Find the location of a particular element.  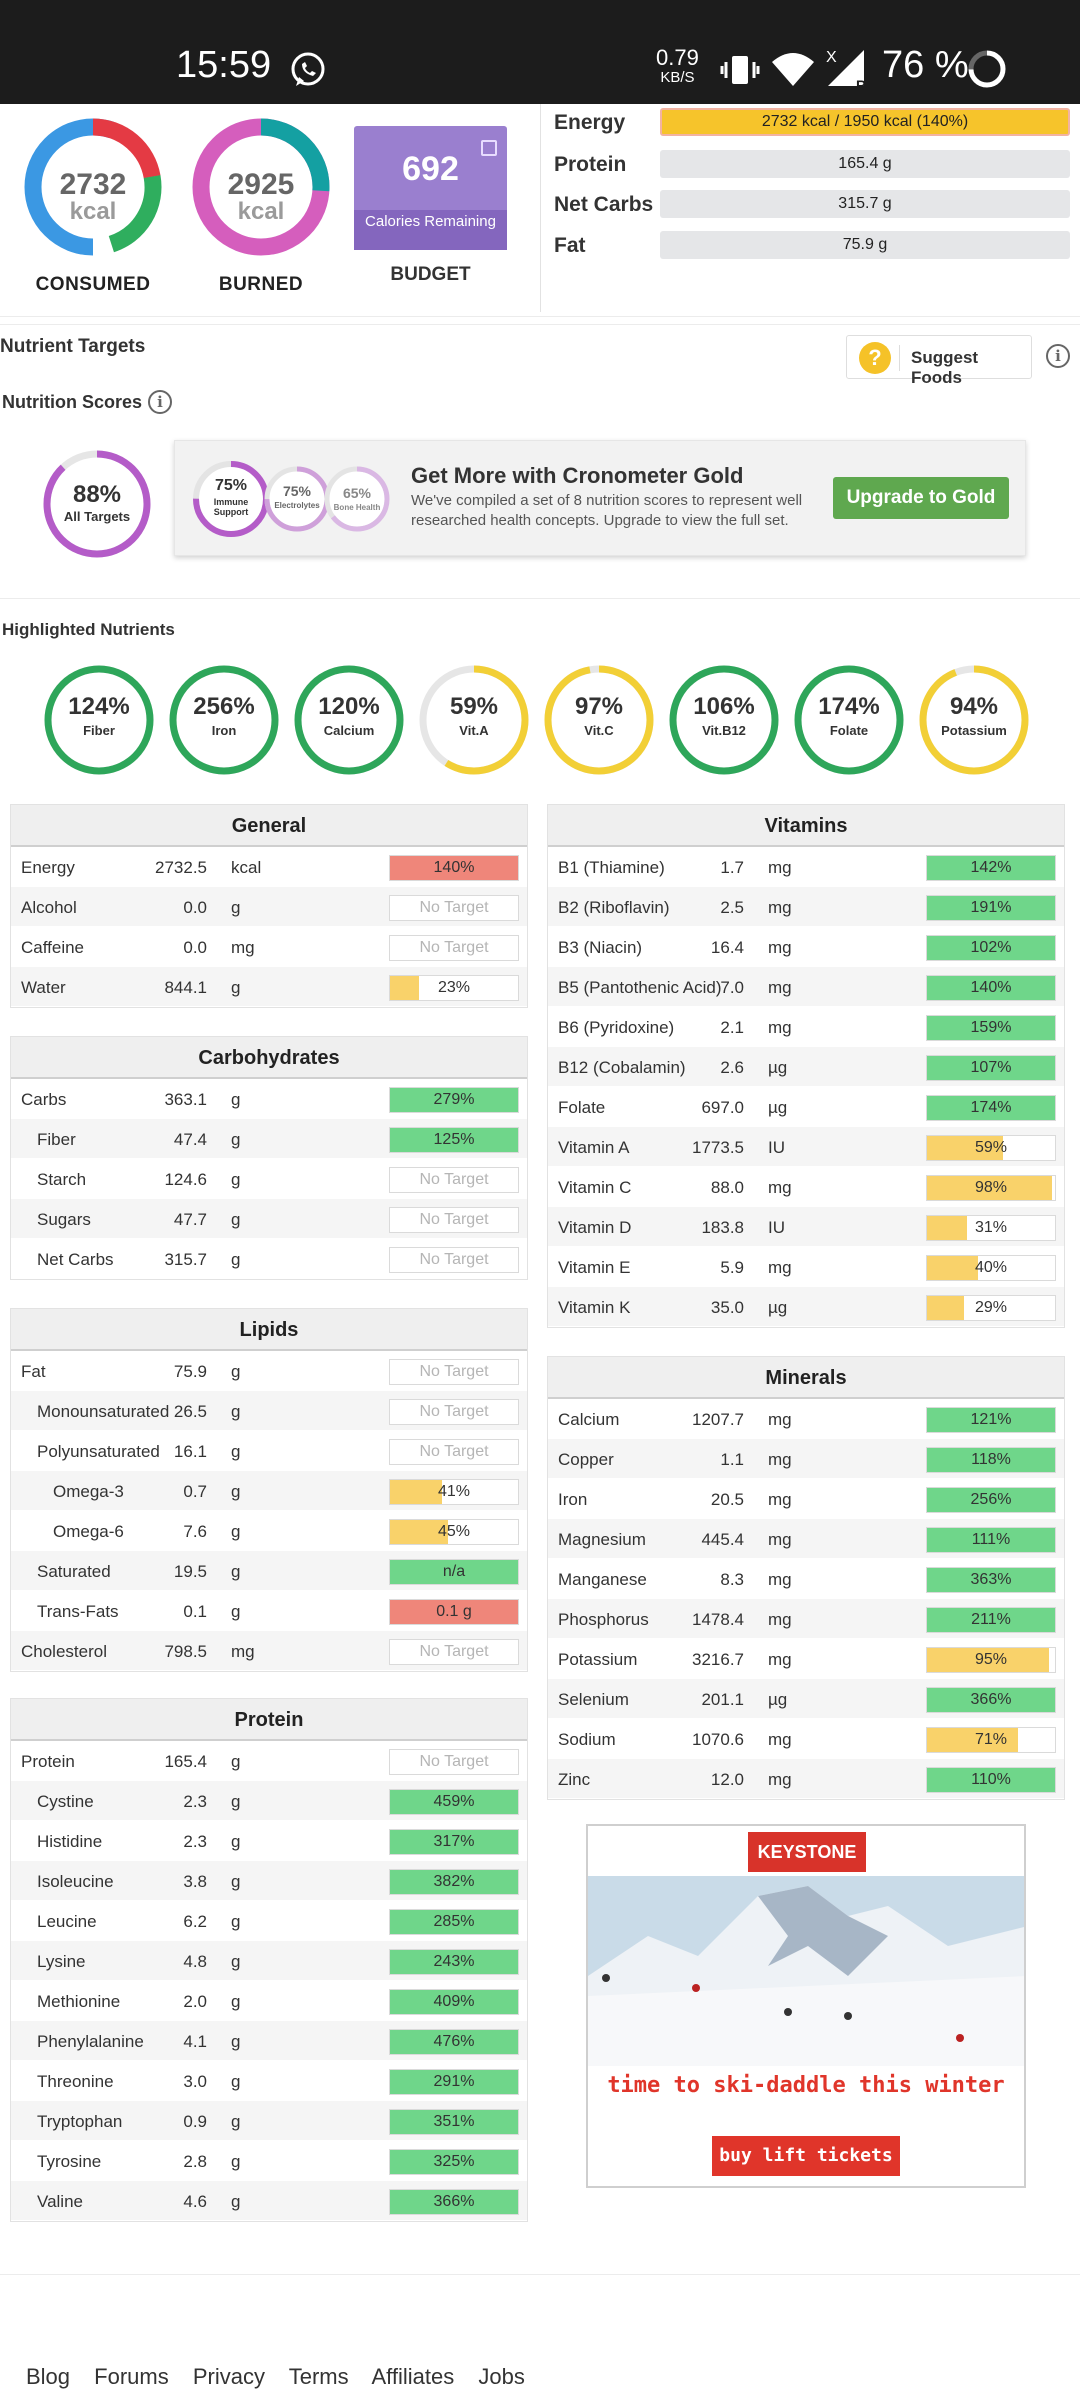

target-progress-bar: 95% is located at coordinates (991, 1660).